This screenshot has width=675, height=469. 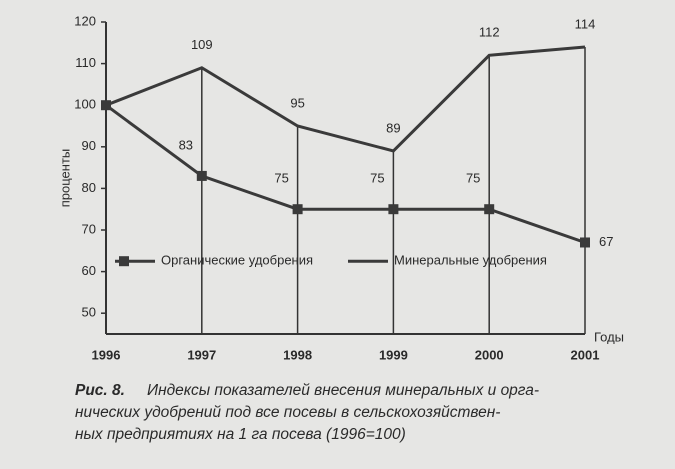 I want to click on y-tick-label: 70, so click(x=89, y=228).